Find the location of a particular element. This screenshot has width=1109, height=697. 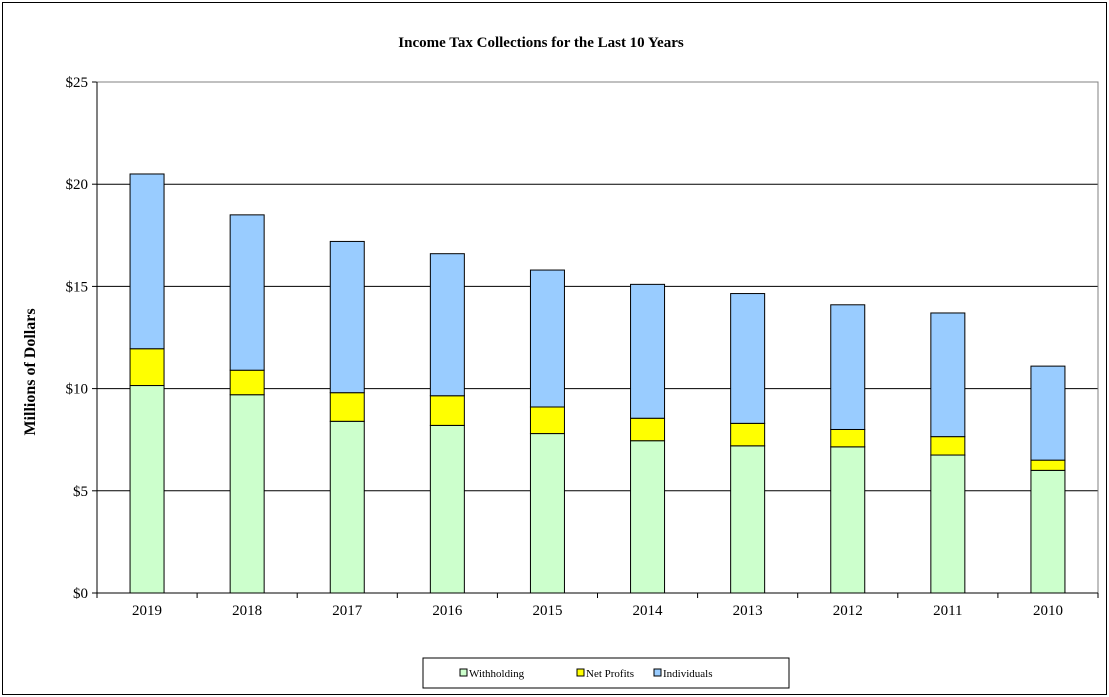

x-tick-label: 2013 is located at coordinates (748, 611).